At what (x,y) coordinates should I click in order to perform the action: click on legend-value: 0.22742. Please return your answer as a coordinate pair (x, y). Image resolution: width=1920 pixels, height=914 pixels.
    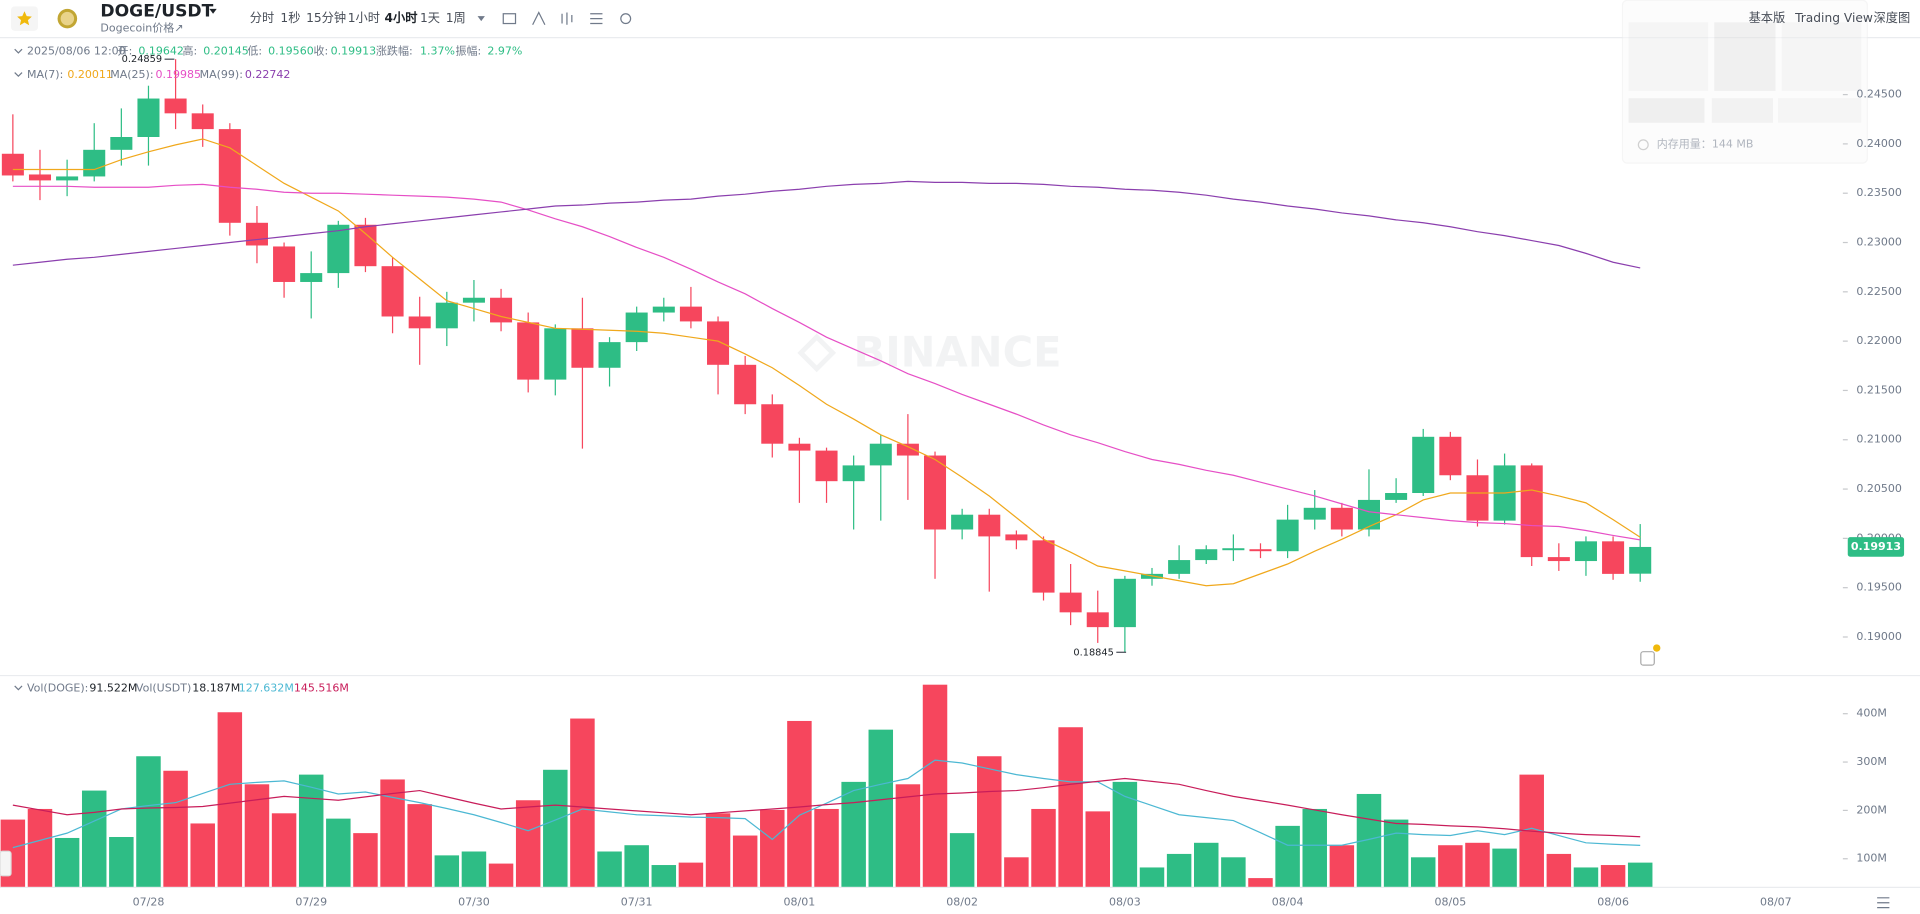
    Looking at the image, I should click on (268, 74).